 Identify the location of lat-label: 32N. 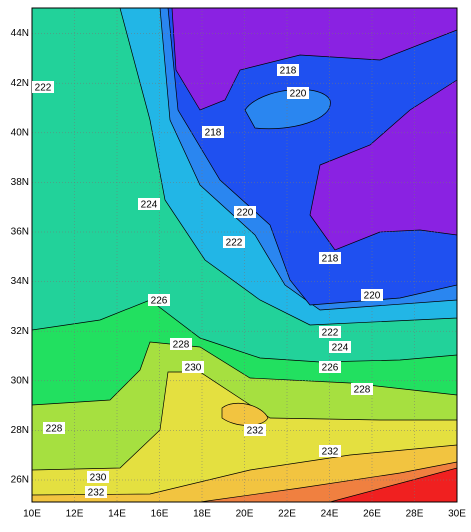
(20, 331).